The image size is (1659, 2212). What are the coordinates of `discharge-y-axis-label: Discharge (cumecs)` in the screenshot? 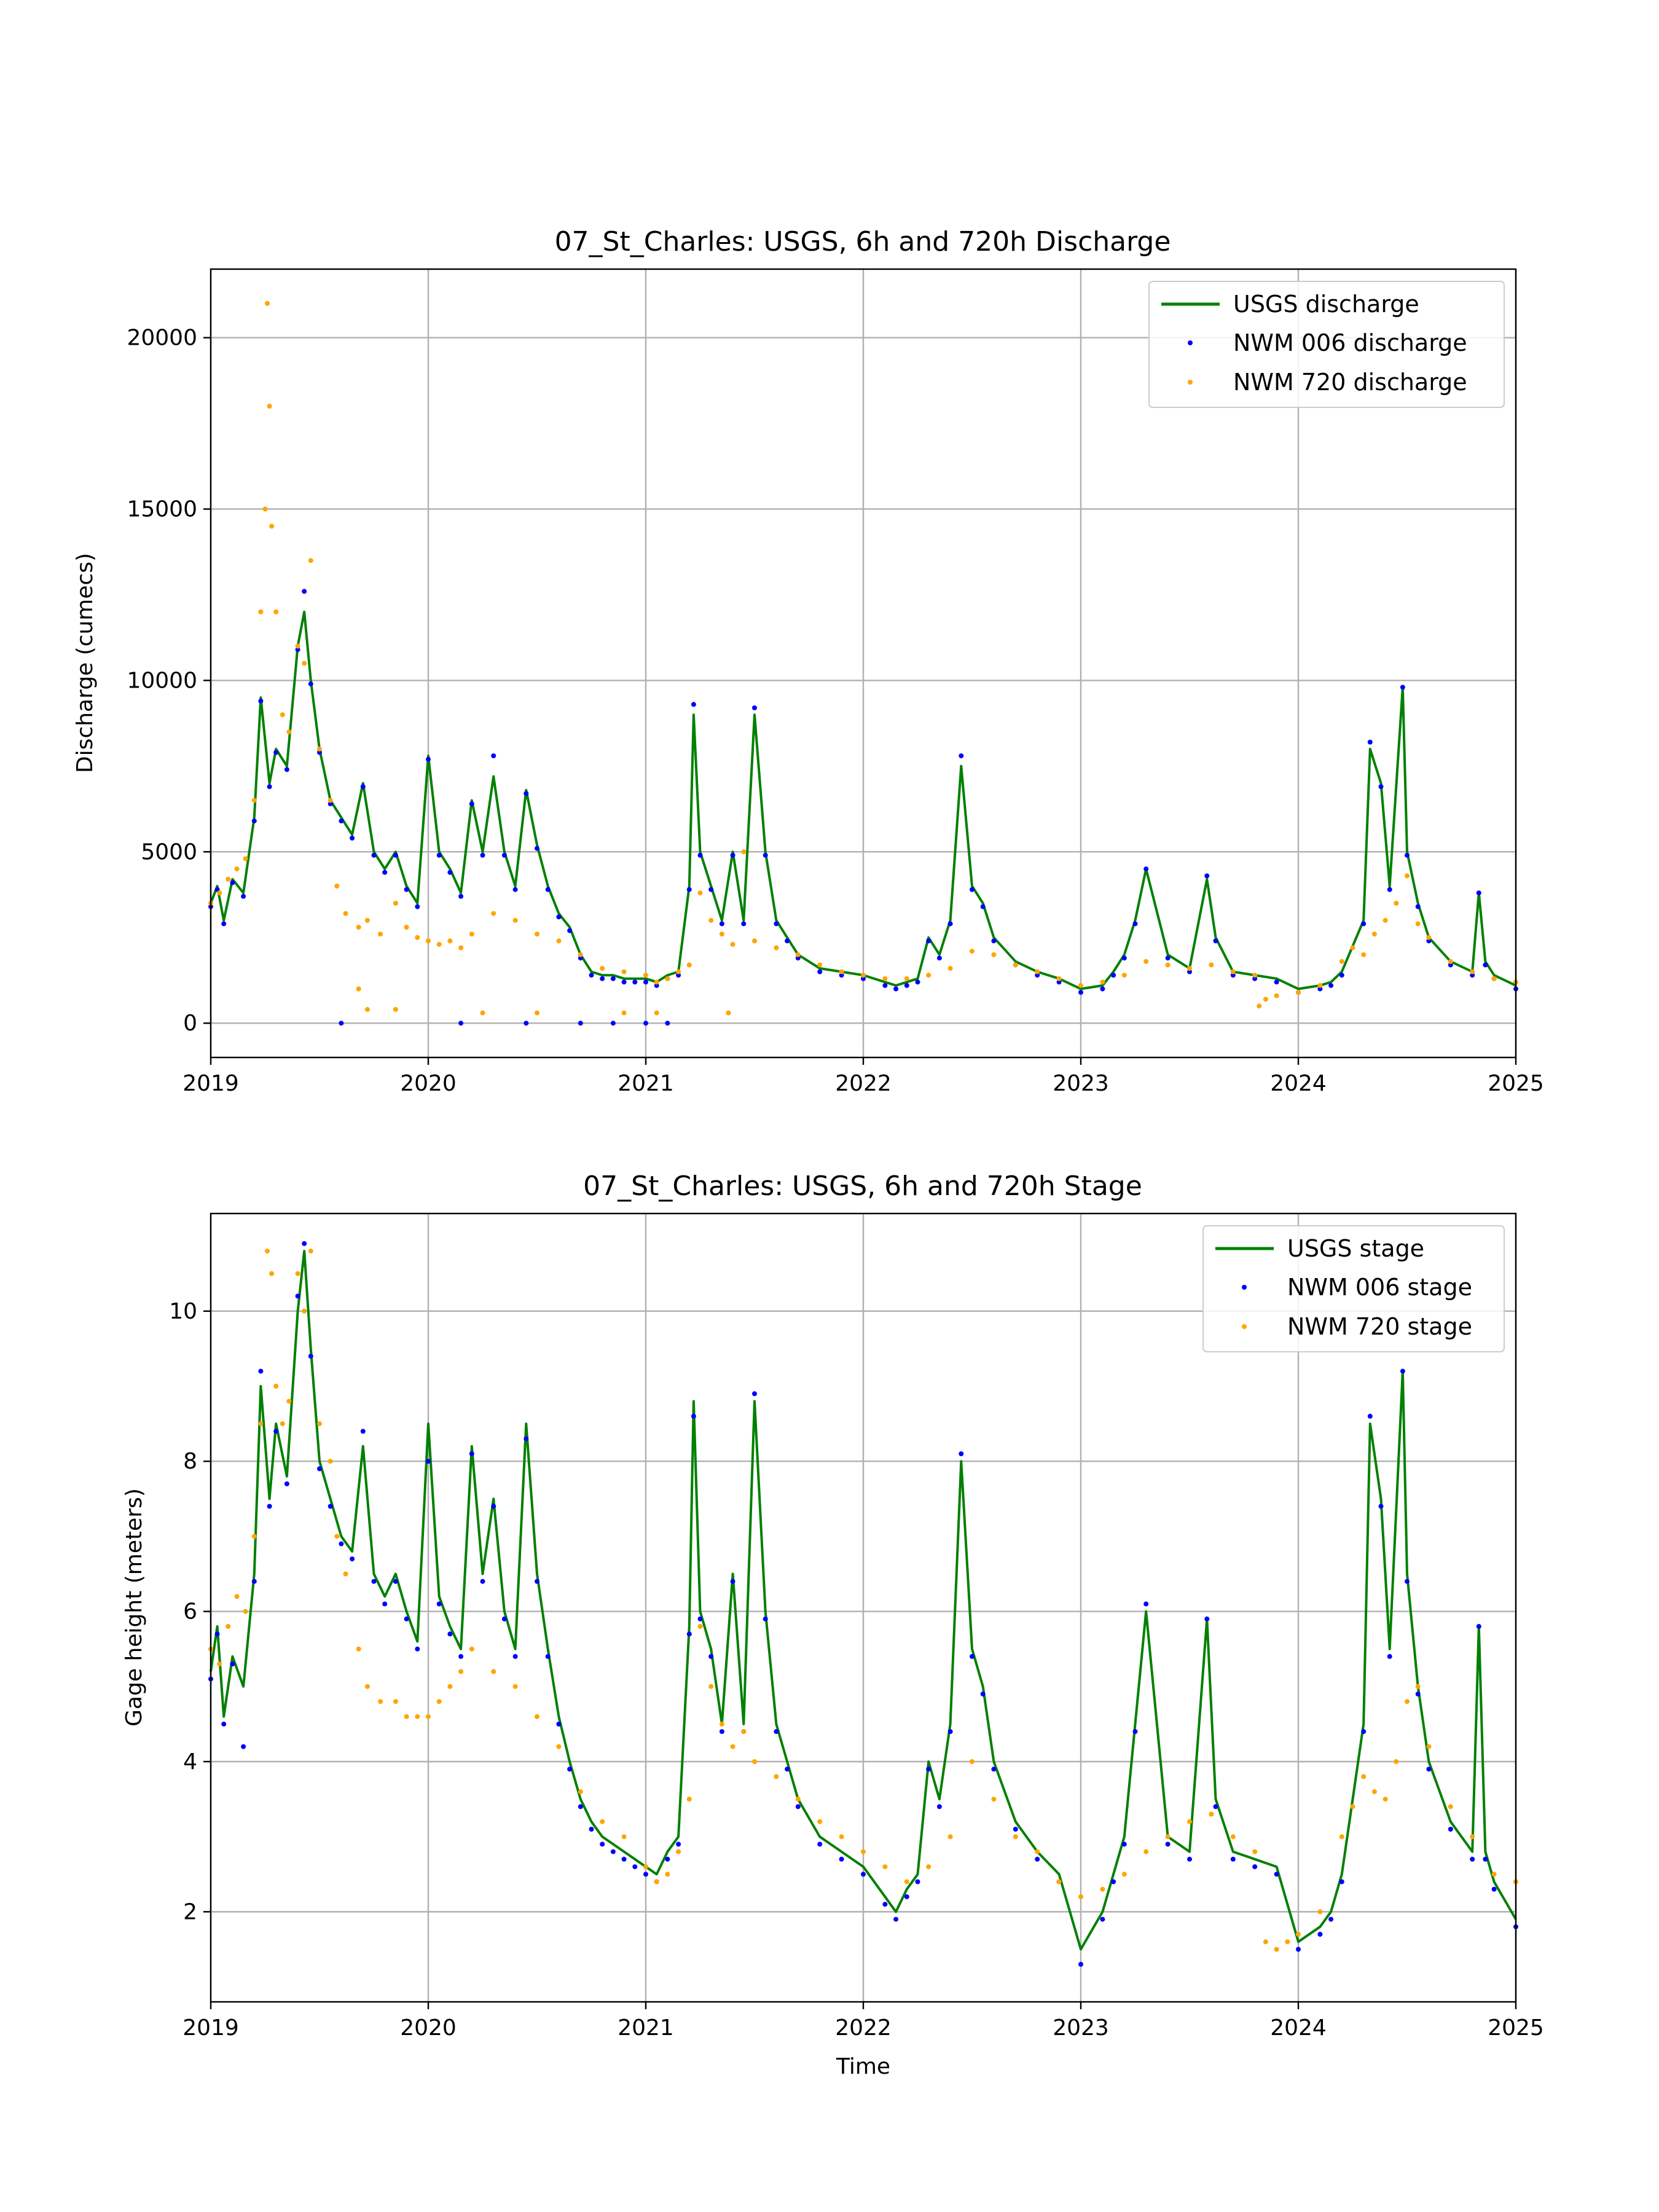 It's located at (85, 663).